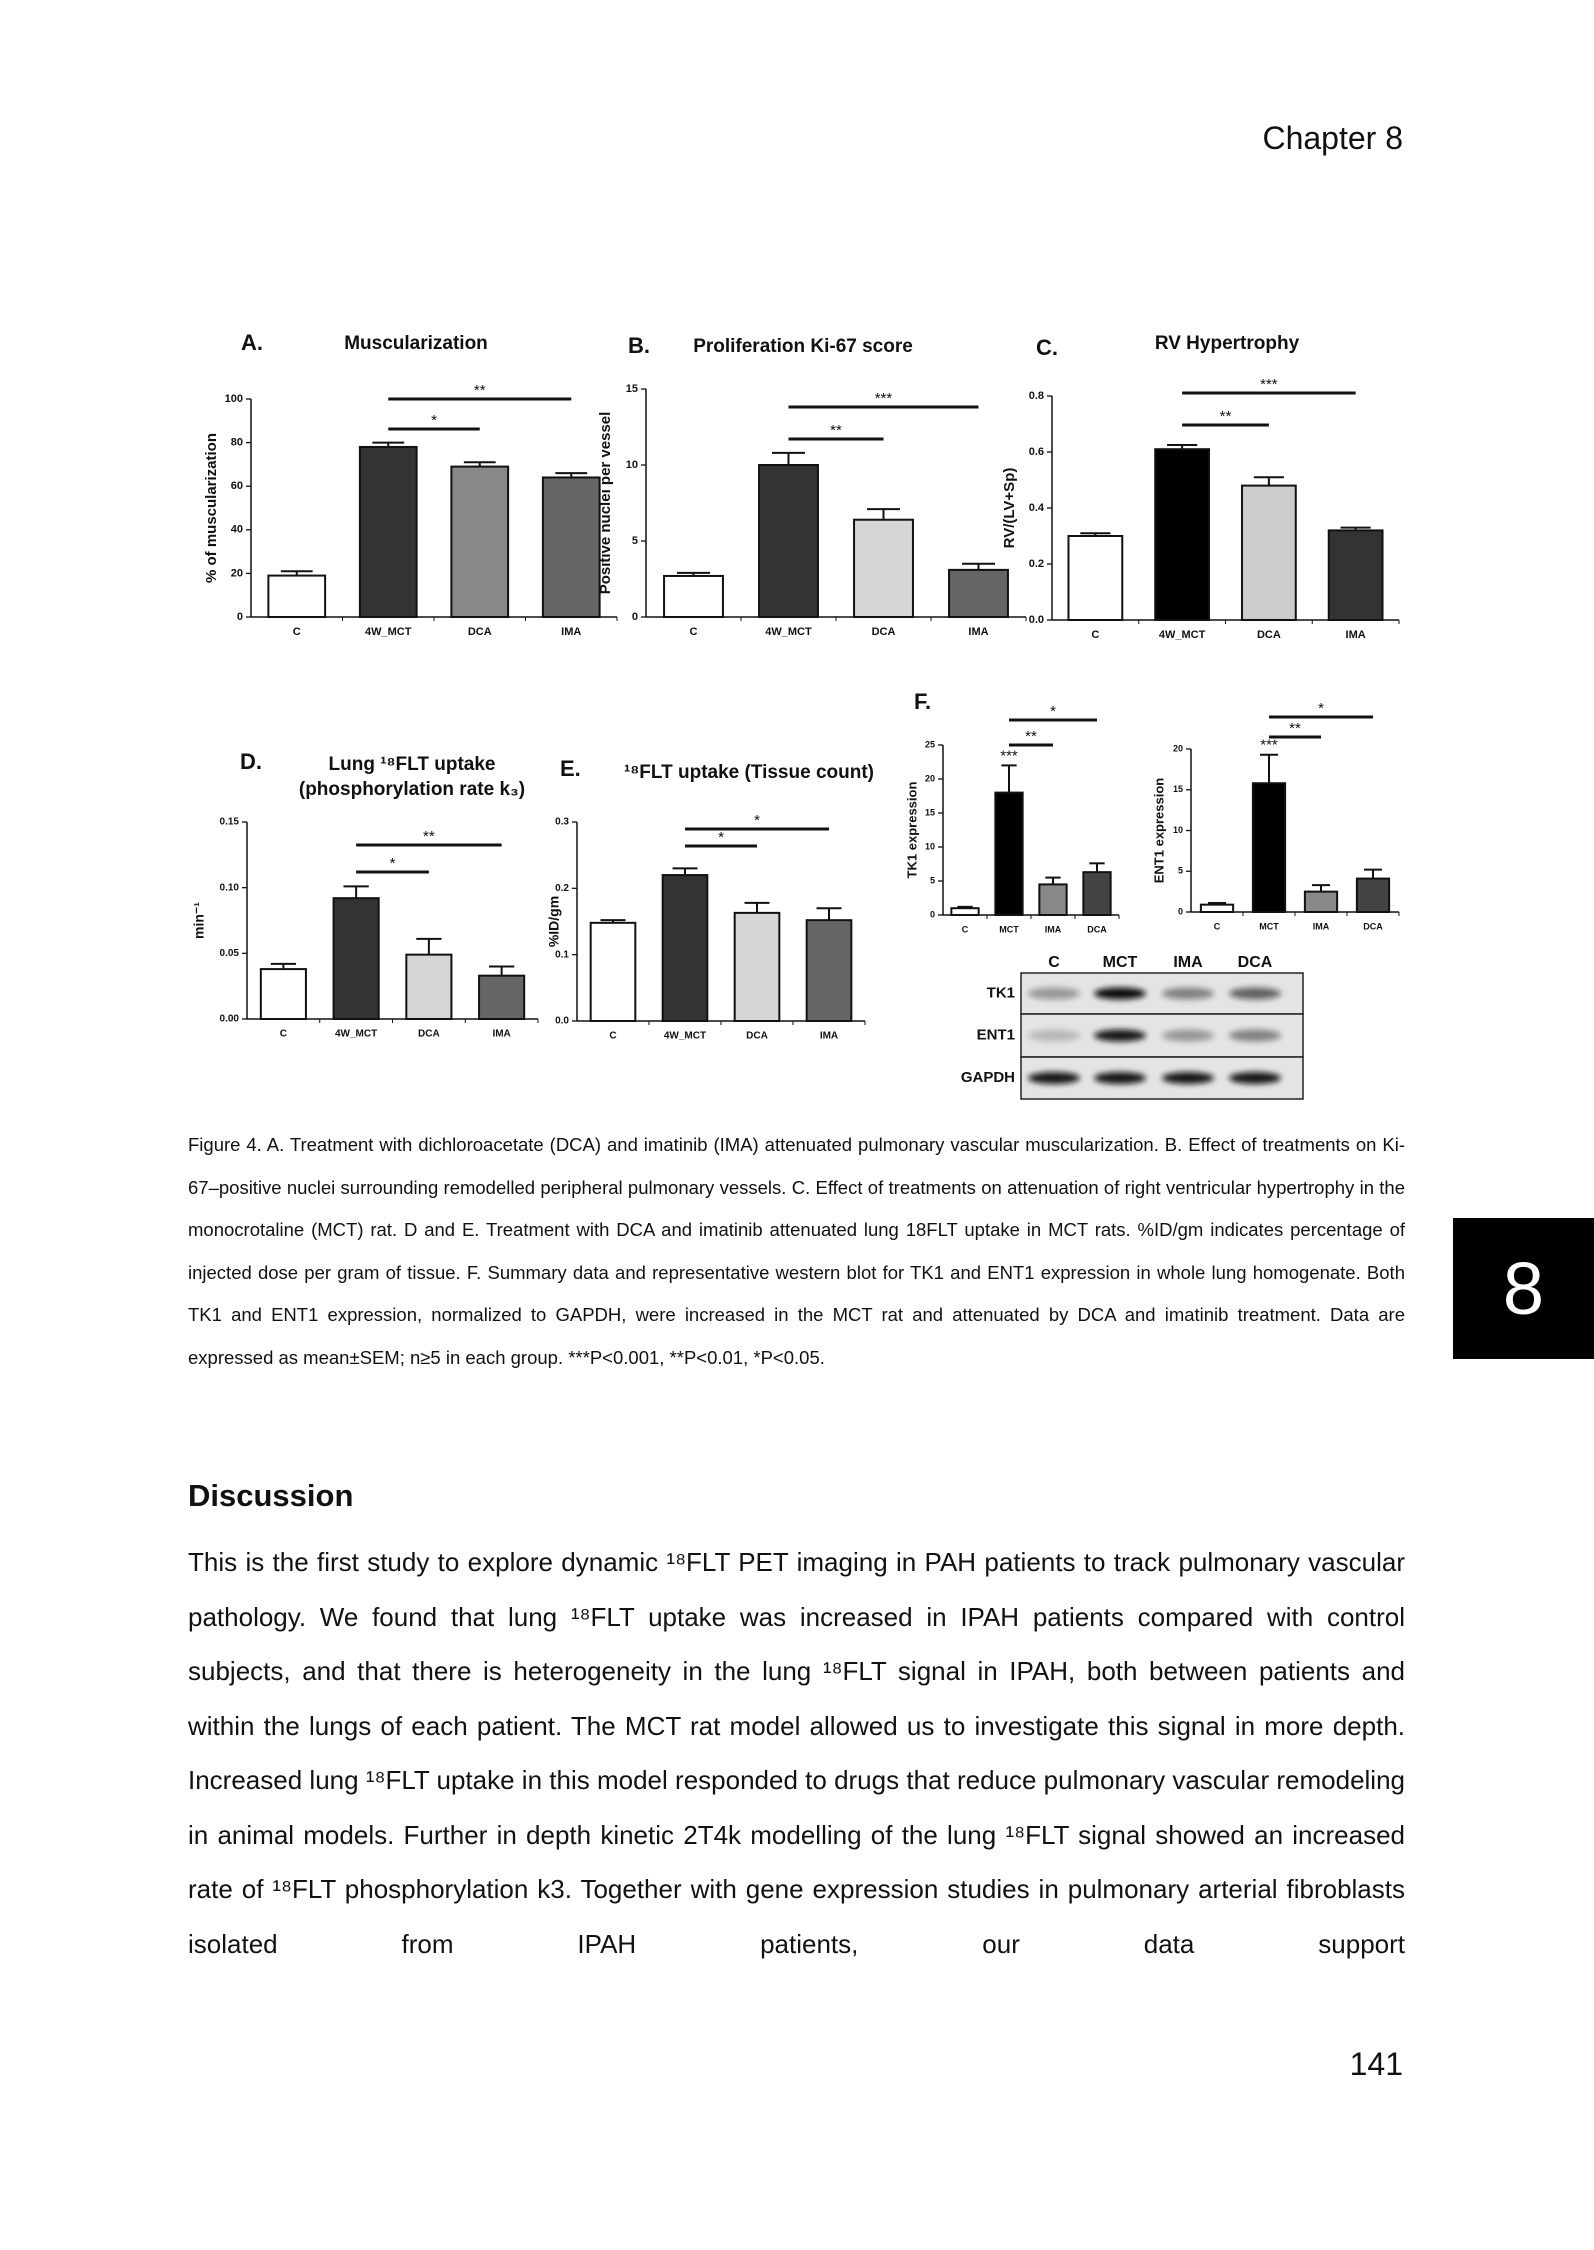 Image resolution: width=1594 pixels, height=2250 pixels. I want to click on panel-label: A., so click(252, 342).